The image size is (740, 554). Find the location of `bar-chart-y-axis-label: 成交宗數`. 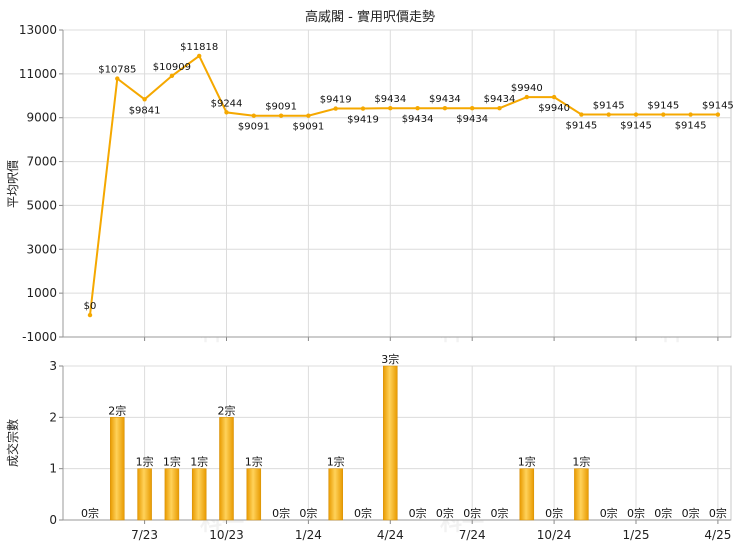

bar-chart-y-axis-label: 成交宗數 is located at coordinates (12, 443).